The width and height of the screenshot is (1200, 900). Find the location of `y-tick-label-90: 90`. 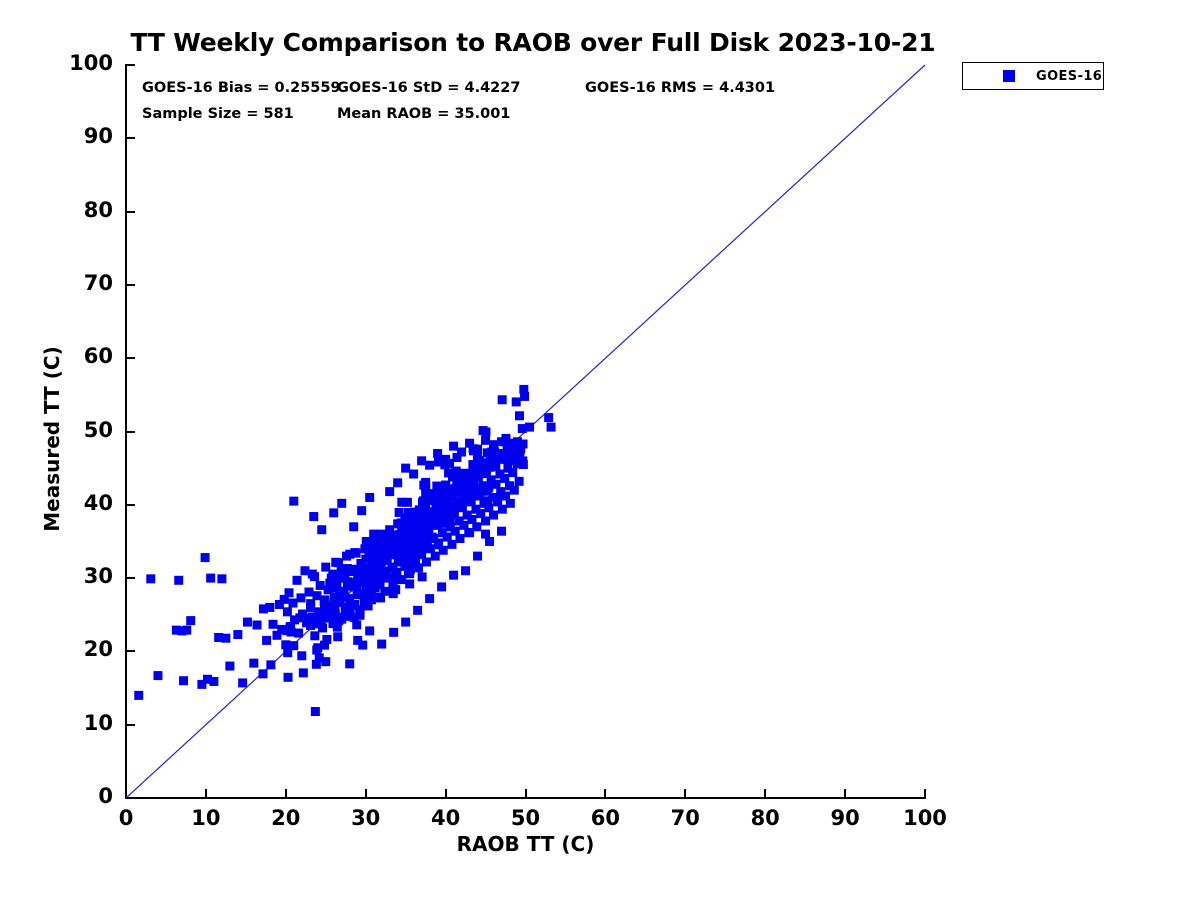

y-tick-label-90: 90 is located at coordinates (98, 136).